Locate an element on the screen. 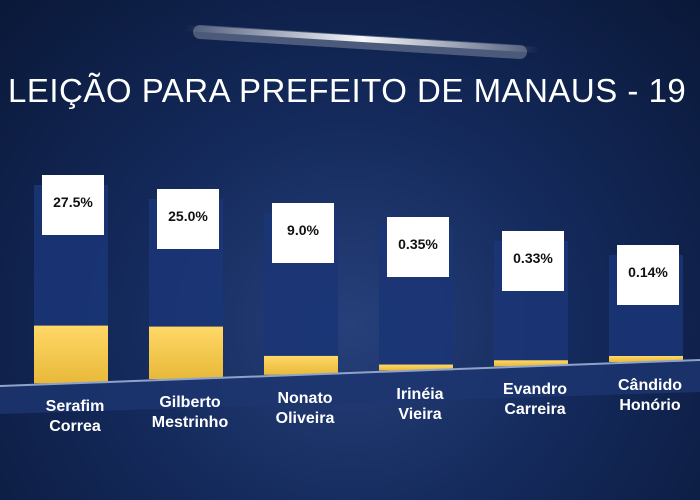 Image resolution: width=700 pixels, height=500 pixels. category-label-serafim-correa: Serafim Correa is located at coordinates (75, 417).